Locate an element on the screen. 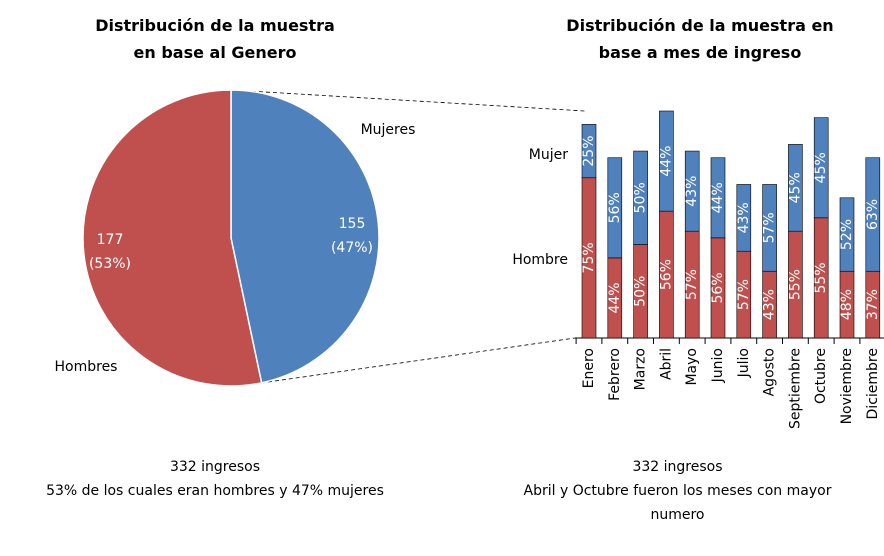 This screenshot has width=884, height=556. x-tick-label: Abril is located at coordinates (666, 364).